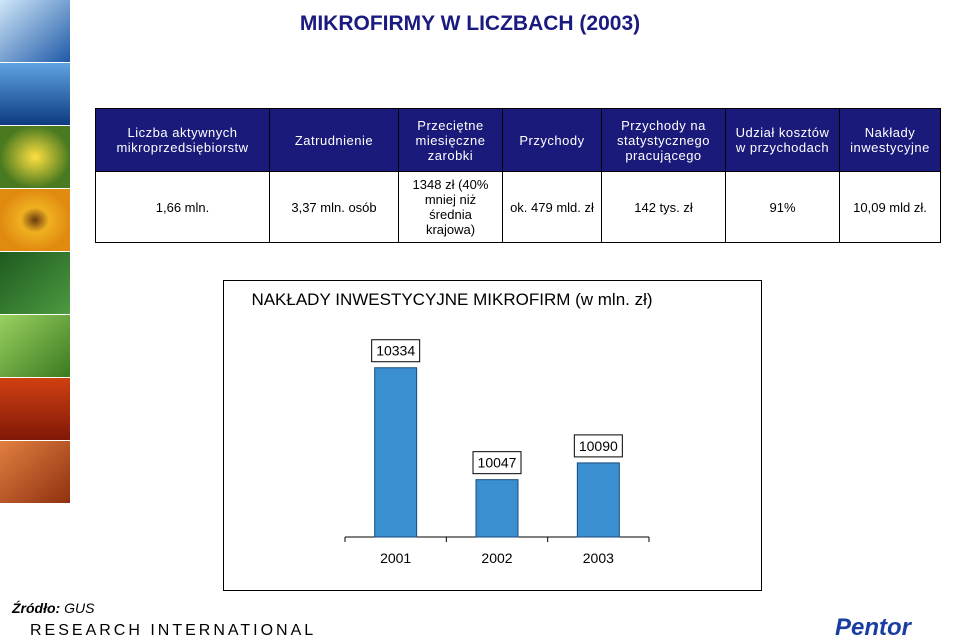  I want to click on header-cell: Nakłady inwestycyjne, so click(890, 140).